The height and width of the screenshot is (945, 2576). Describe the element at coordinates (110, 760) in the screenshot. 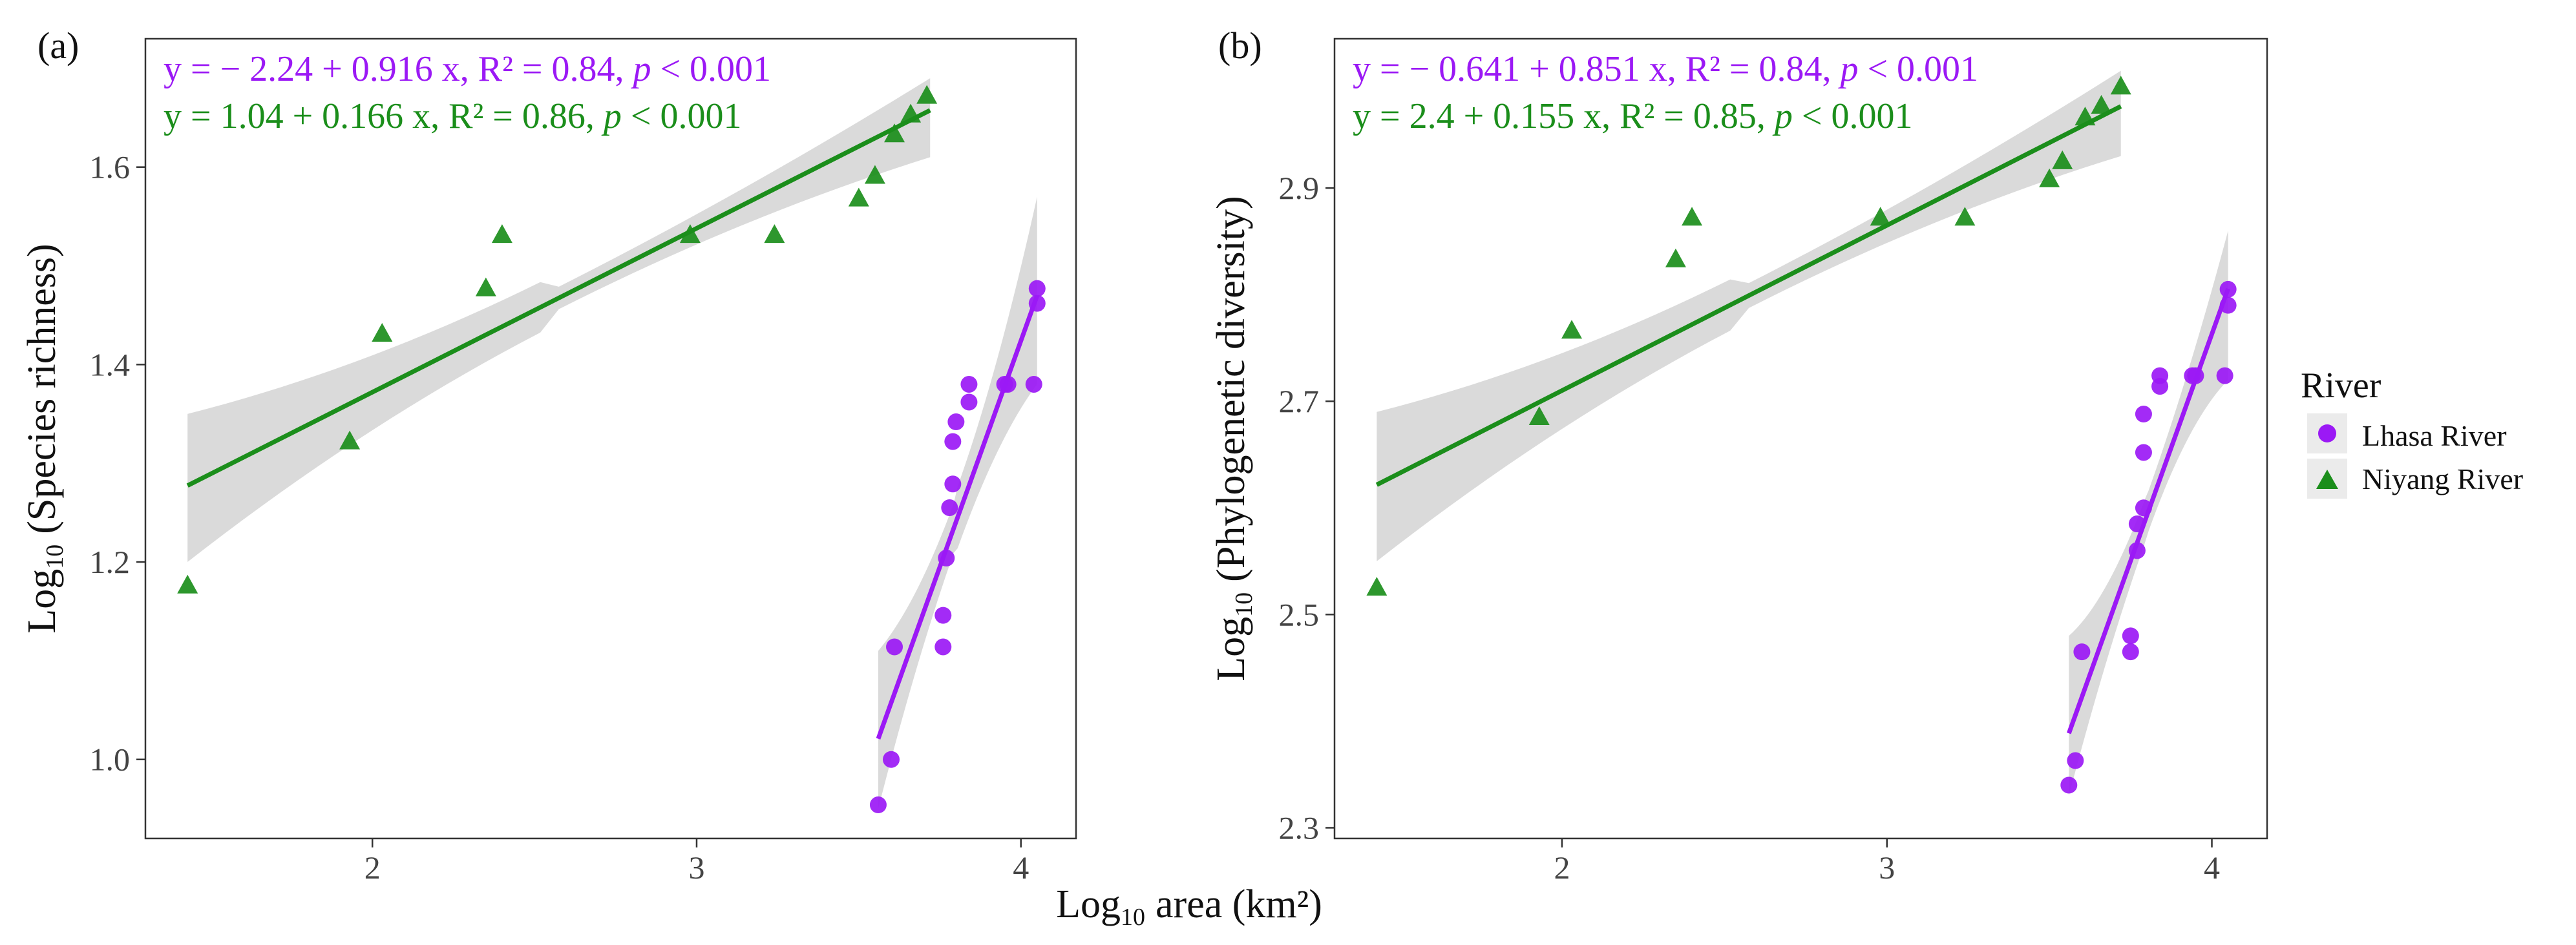

I see `y-tick-label: 1.0` at that location.